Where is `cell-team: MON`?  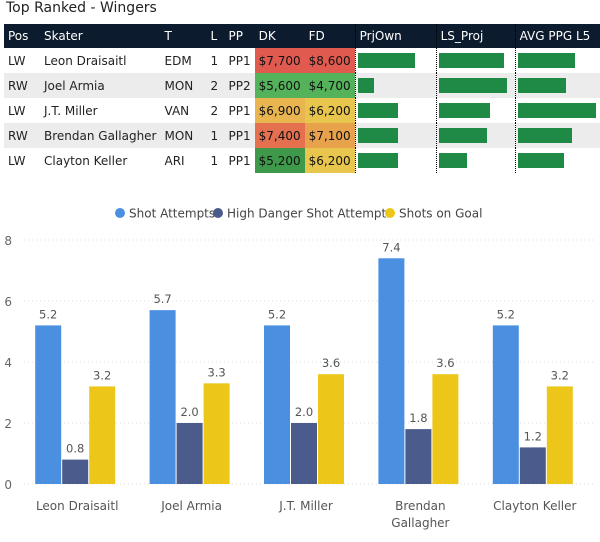 cell-team: MON is located at coordinates (183, 85).